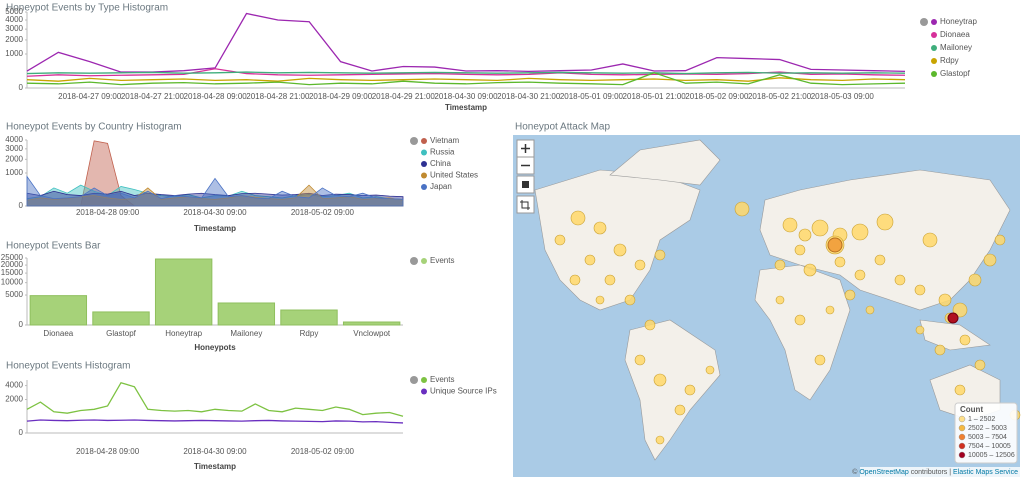  I want to click on attr-source: OpenStreetMap, so click(884, 472).